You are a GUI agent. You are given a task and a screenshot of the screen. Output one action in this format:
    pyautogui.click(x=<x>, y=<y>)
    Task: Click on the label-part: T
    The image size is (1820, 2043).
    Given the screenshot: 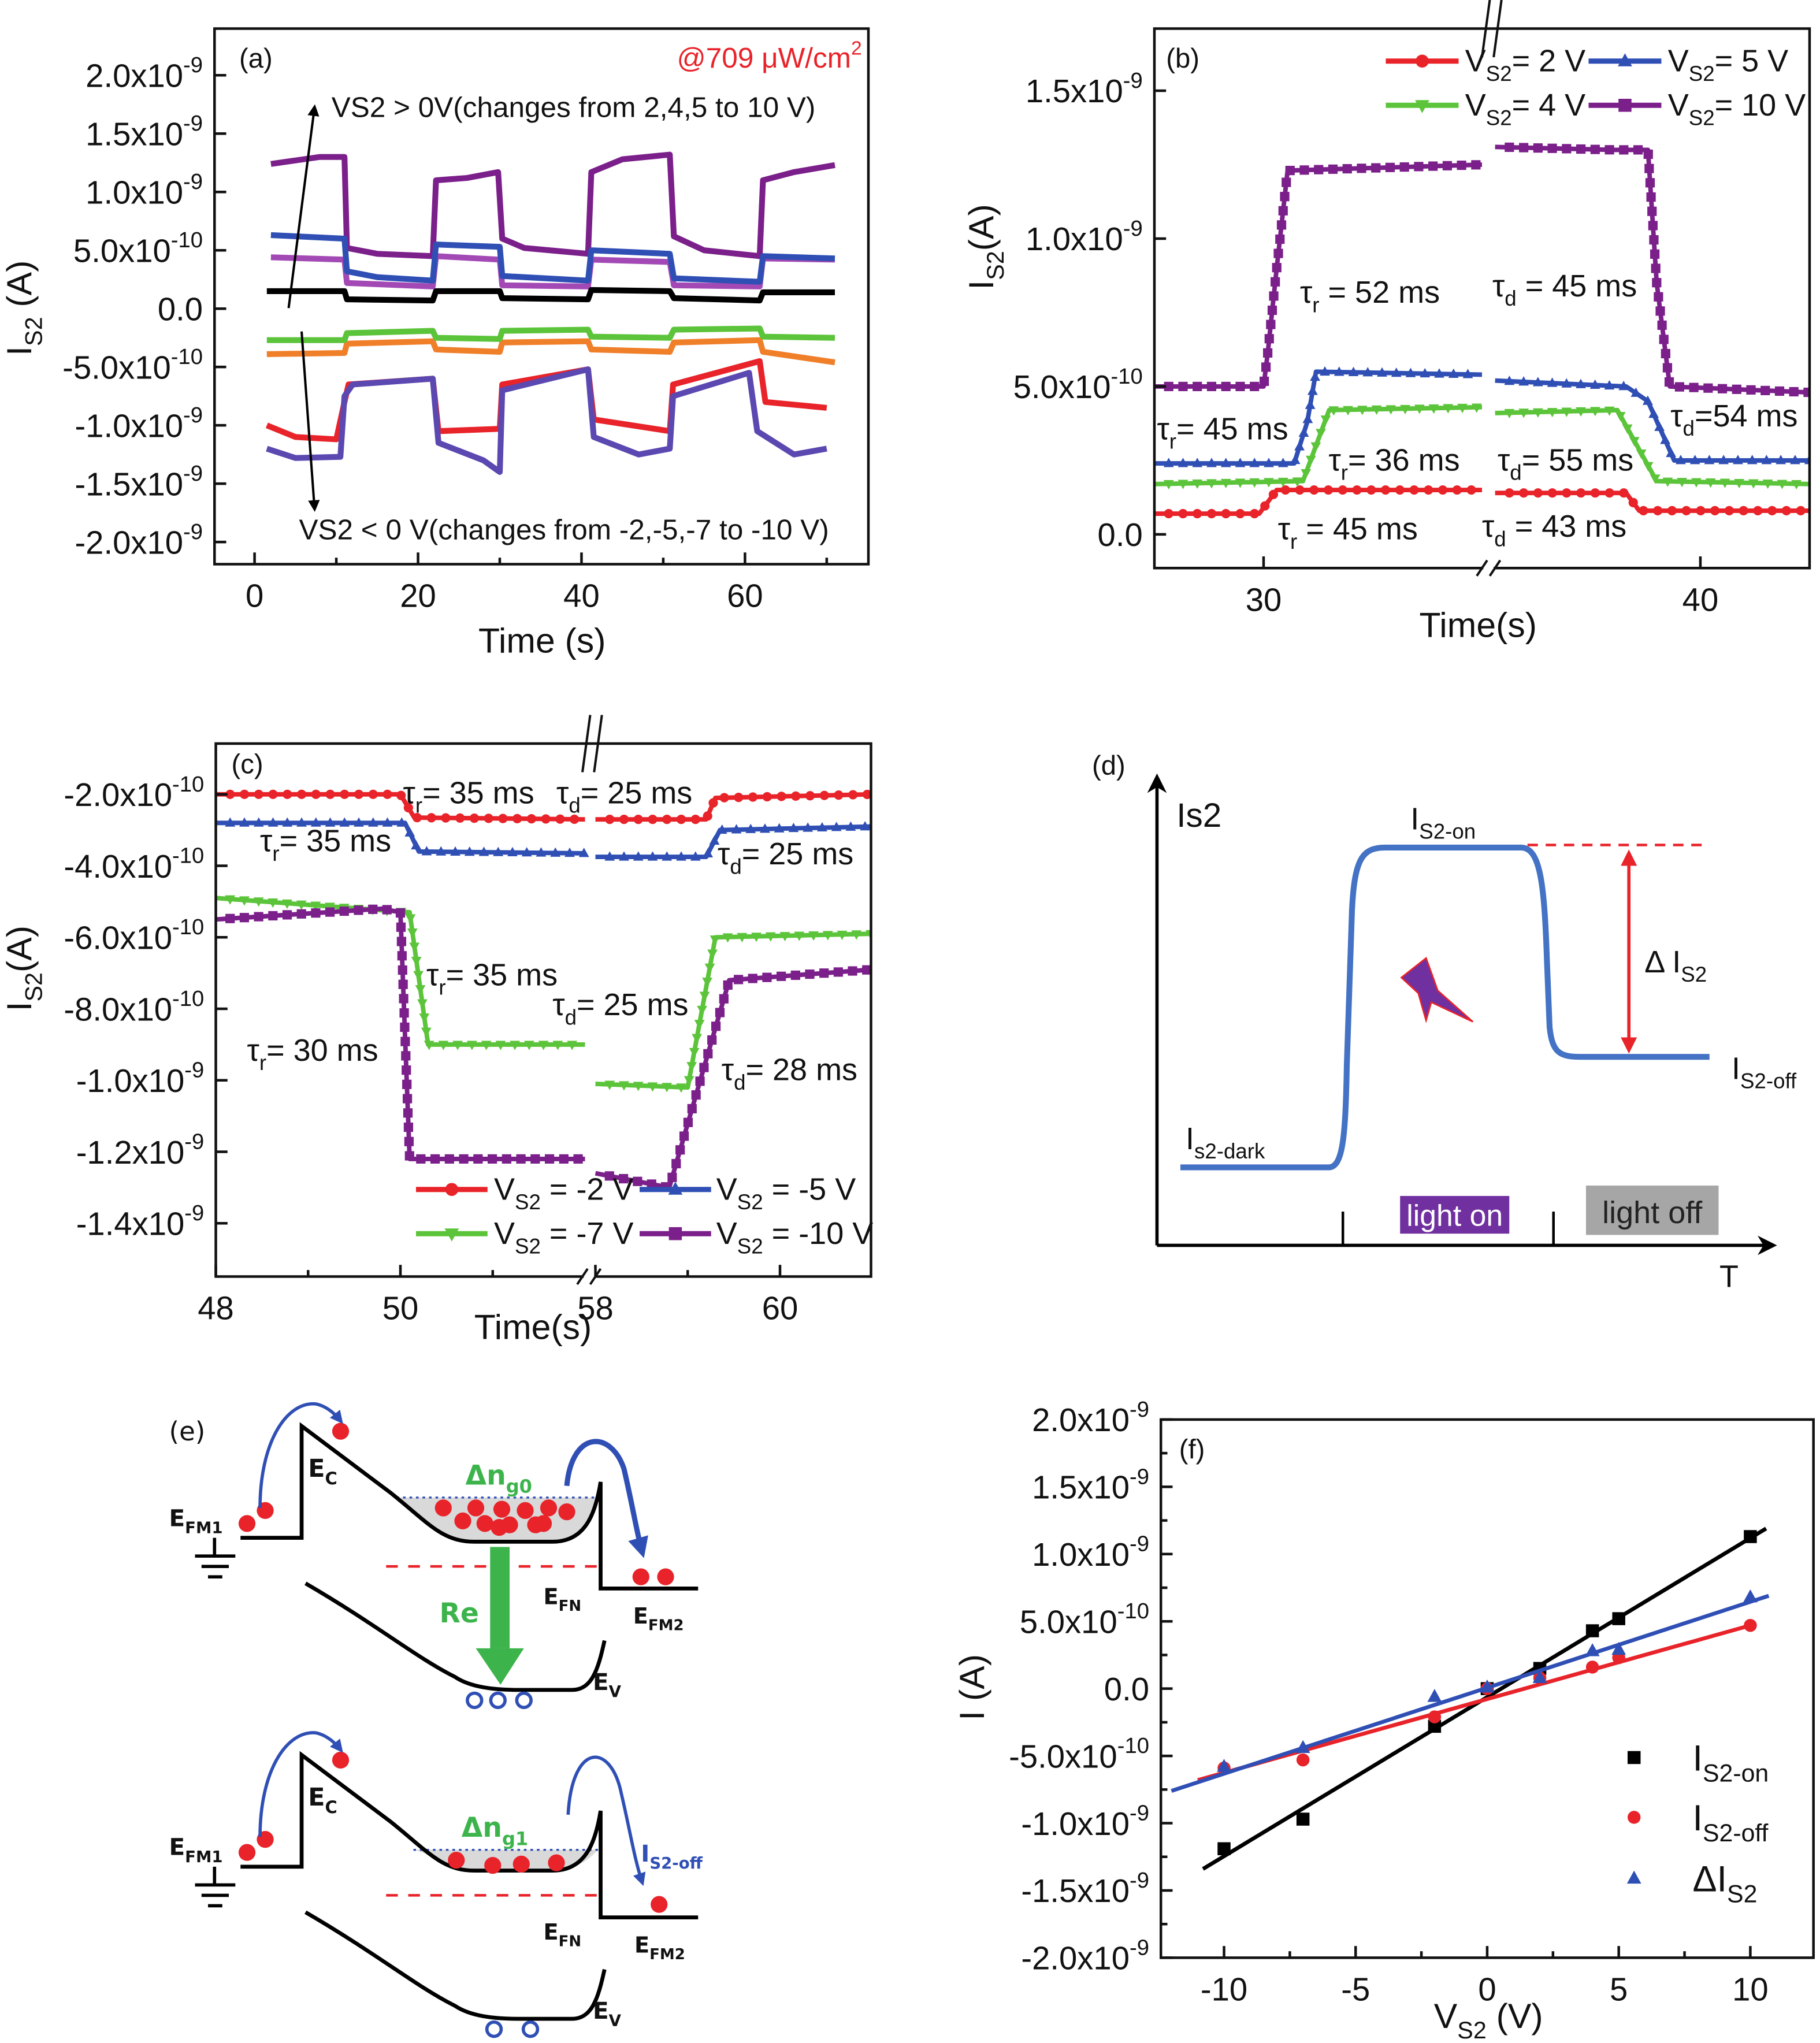 What is the action you would take?
    pyautogui.click(x=1729, y=1276)
    